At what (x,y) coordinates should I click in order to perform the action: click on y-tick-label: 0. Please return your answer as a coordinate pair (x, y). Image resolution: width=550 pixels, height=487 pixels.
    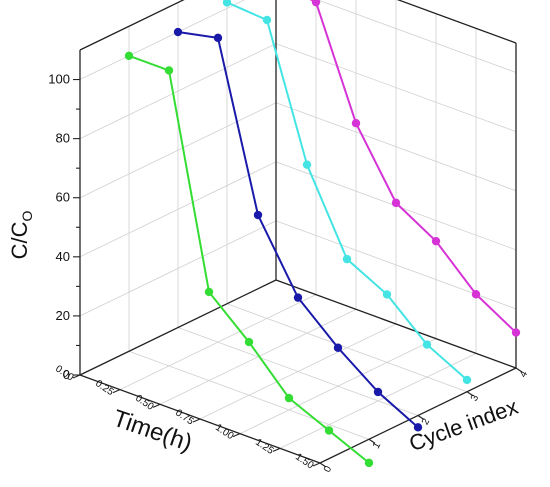
    Looking at the image, I should click on (66, 374).